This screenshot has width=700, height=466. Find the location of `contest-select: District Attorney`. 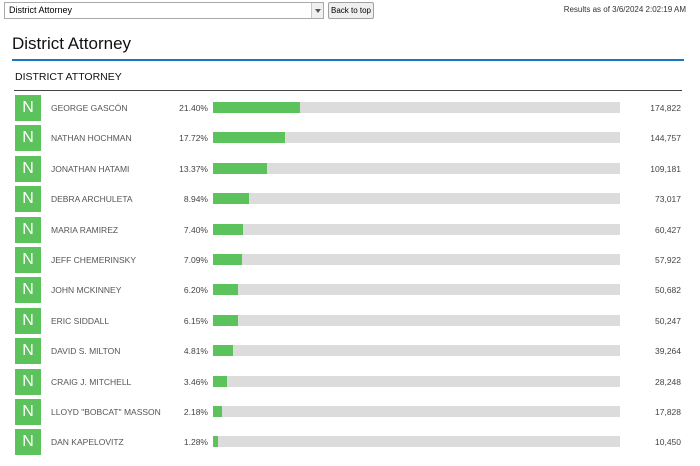

contest-select: District Attorney is located at coordinates (164, 10).